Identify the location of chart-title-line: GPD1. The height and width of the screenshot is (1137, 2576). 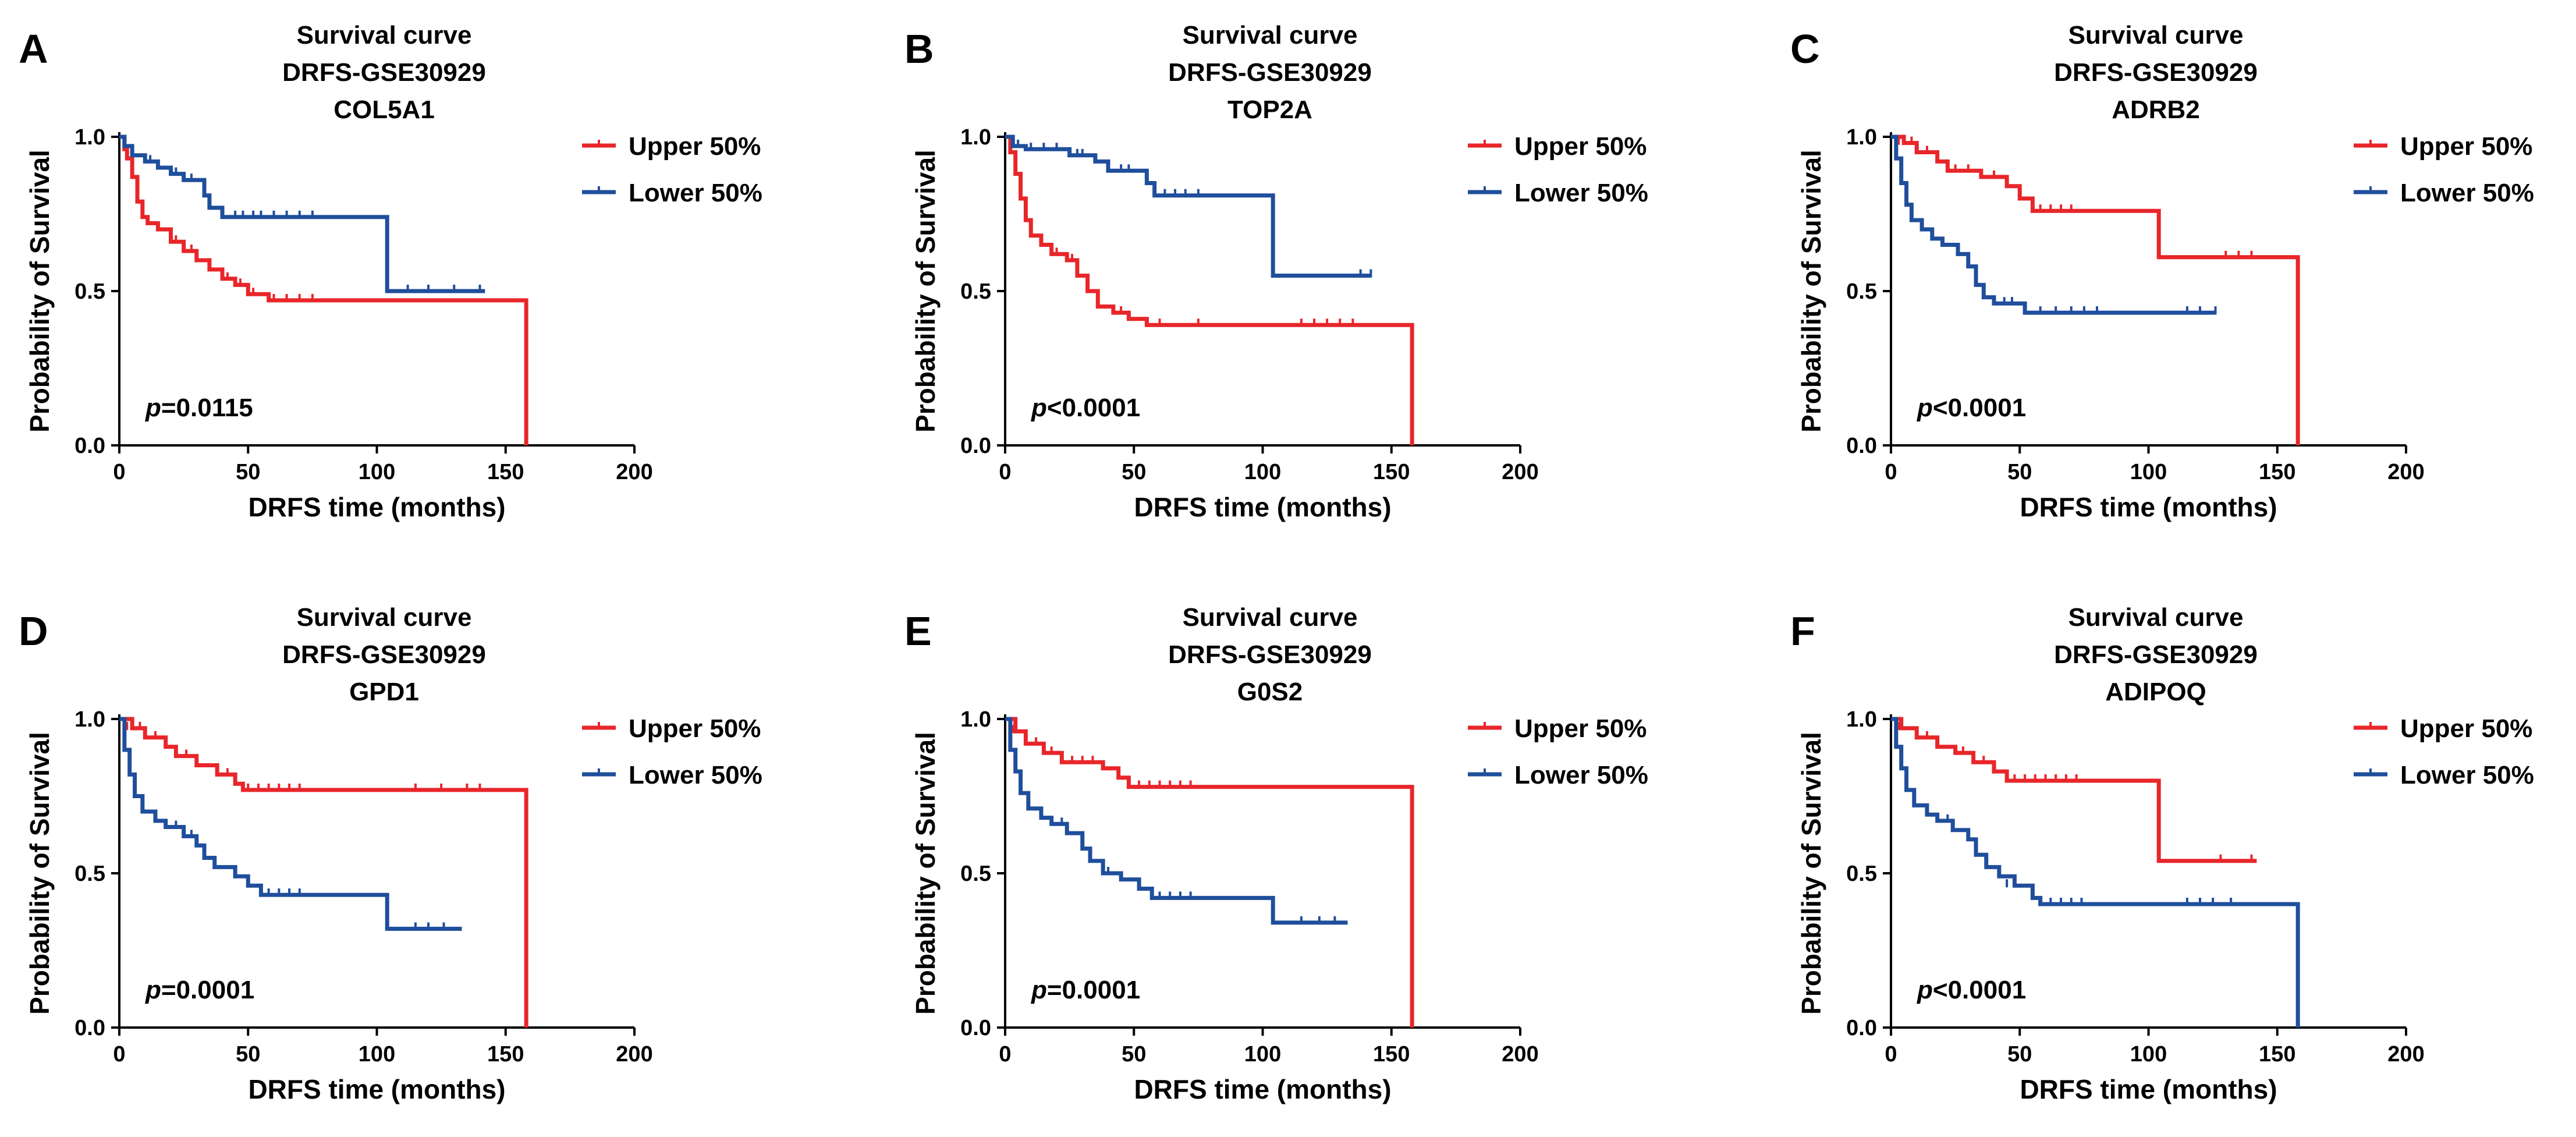
(384, 692).